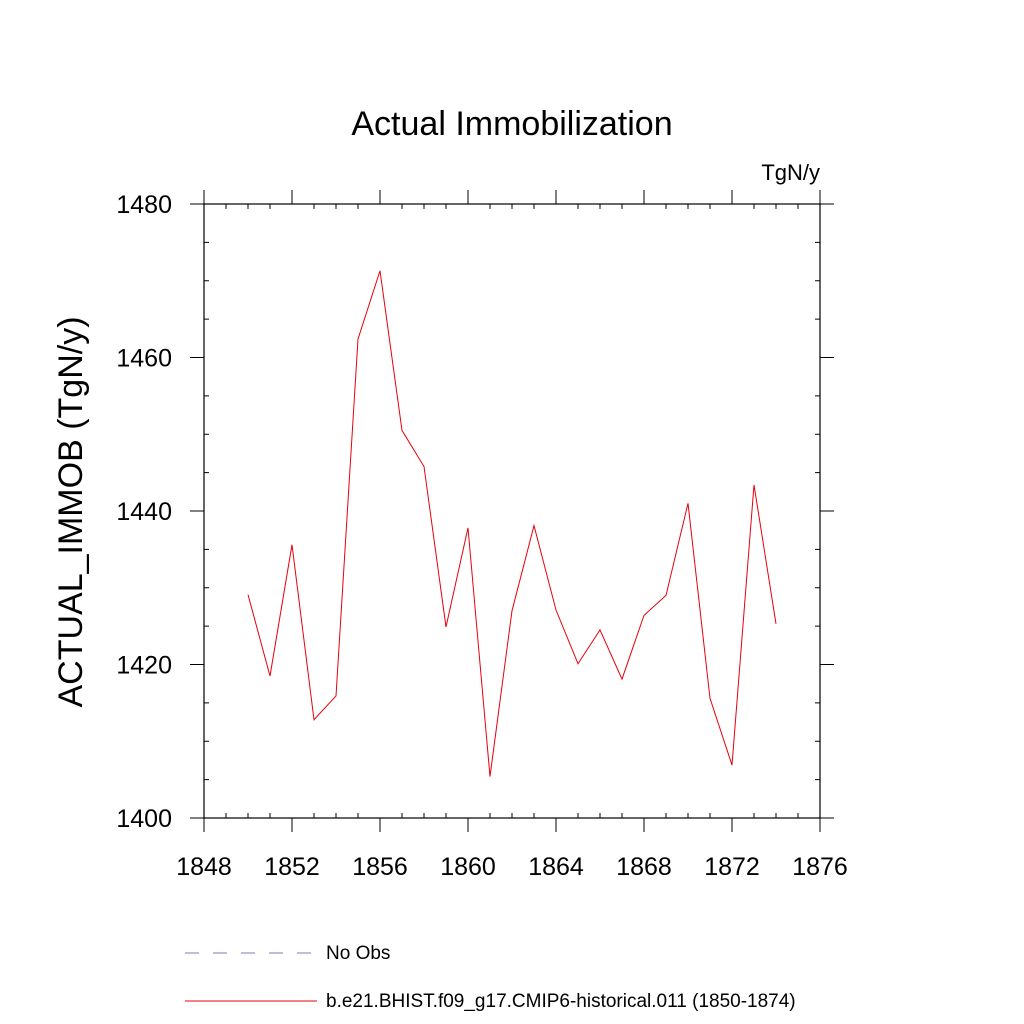  What do you see at coordinates (144, 819) in the screenshot?
I see `y-tick-label: 1400` at bounding box center [144, 819].